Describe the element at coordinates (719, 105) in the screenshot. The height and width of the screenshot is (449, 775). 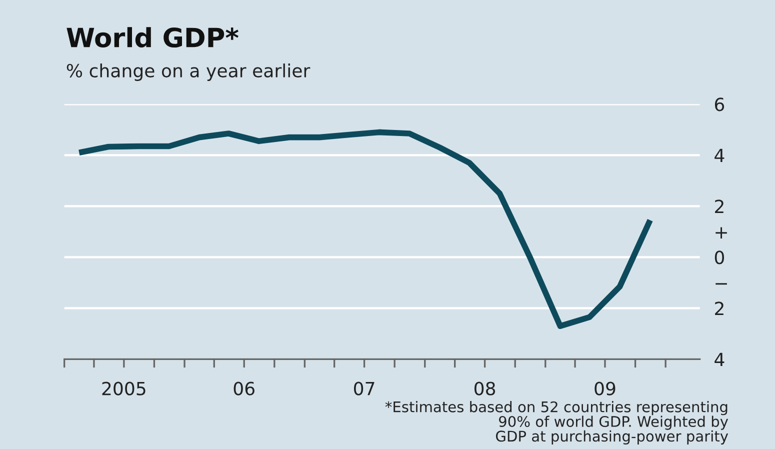
I see `y-tick-label: 6` at that location.